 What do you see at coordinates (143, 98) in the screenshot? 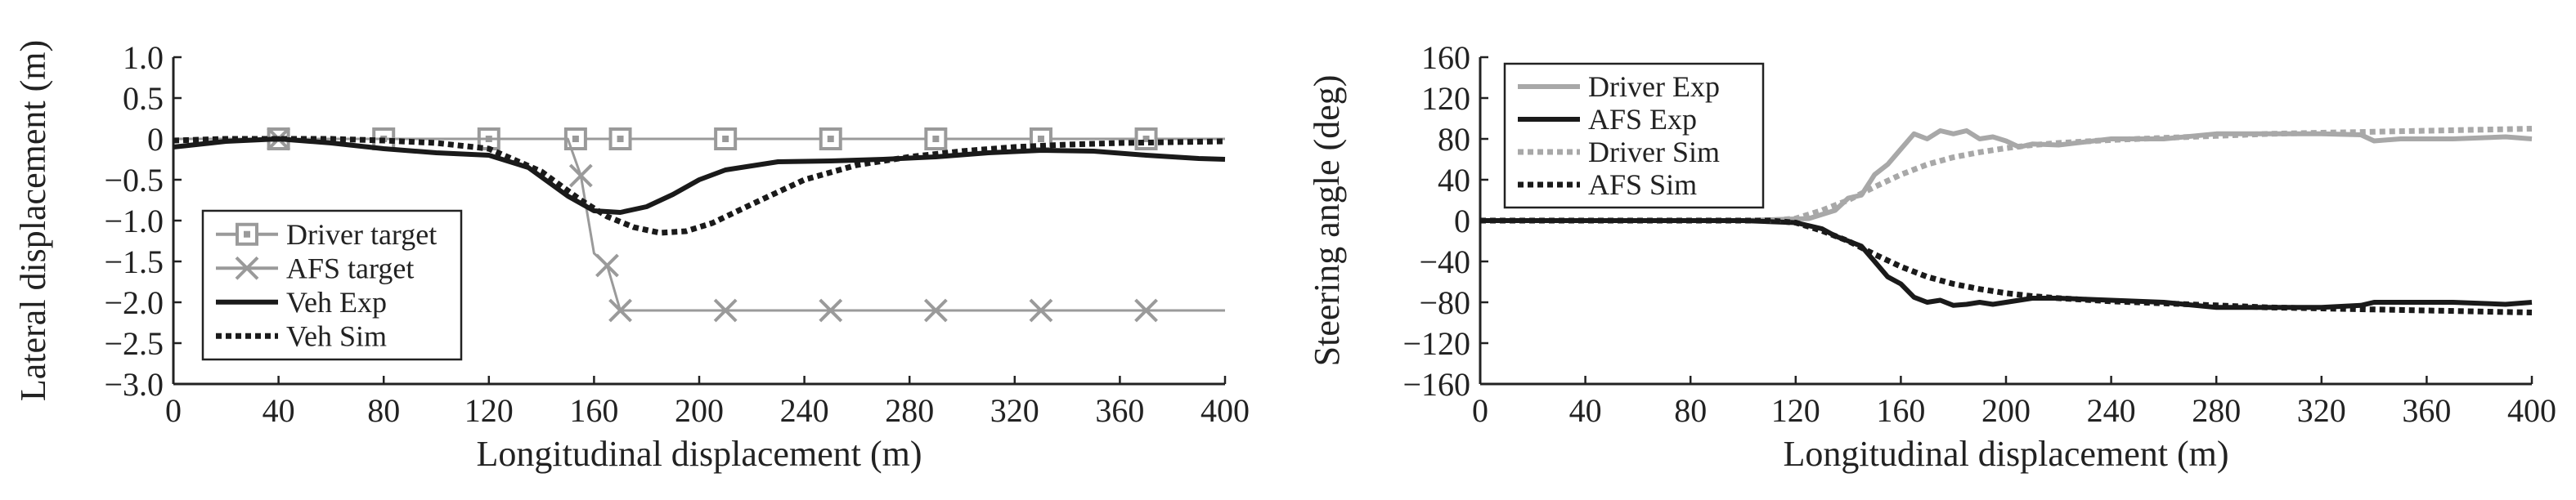
I see `y-tick-label: 0.5` at bounding box center [143, 98].